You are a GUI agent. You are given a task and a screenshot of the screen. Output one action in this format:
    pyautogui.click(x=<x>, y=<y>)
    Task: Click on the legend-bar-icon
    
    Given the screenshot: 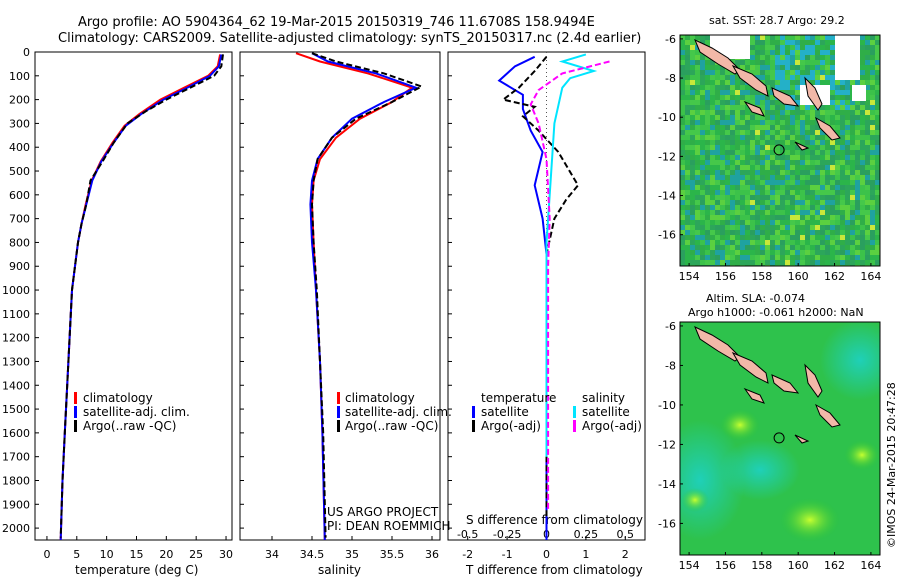 What is the action you would take?
    pyautogui.click(x=338, y=412)
    